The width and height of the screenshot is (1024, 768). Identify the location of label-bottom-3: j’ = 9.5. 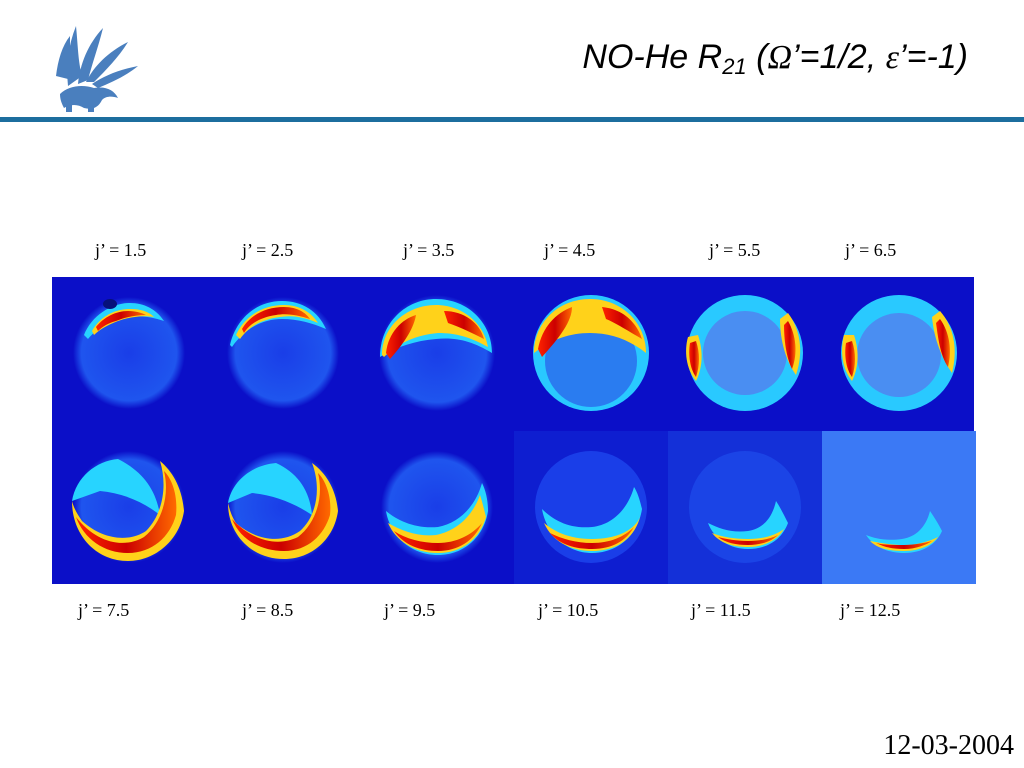
(410, 610).